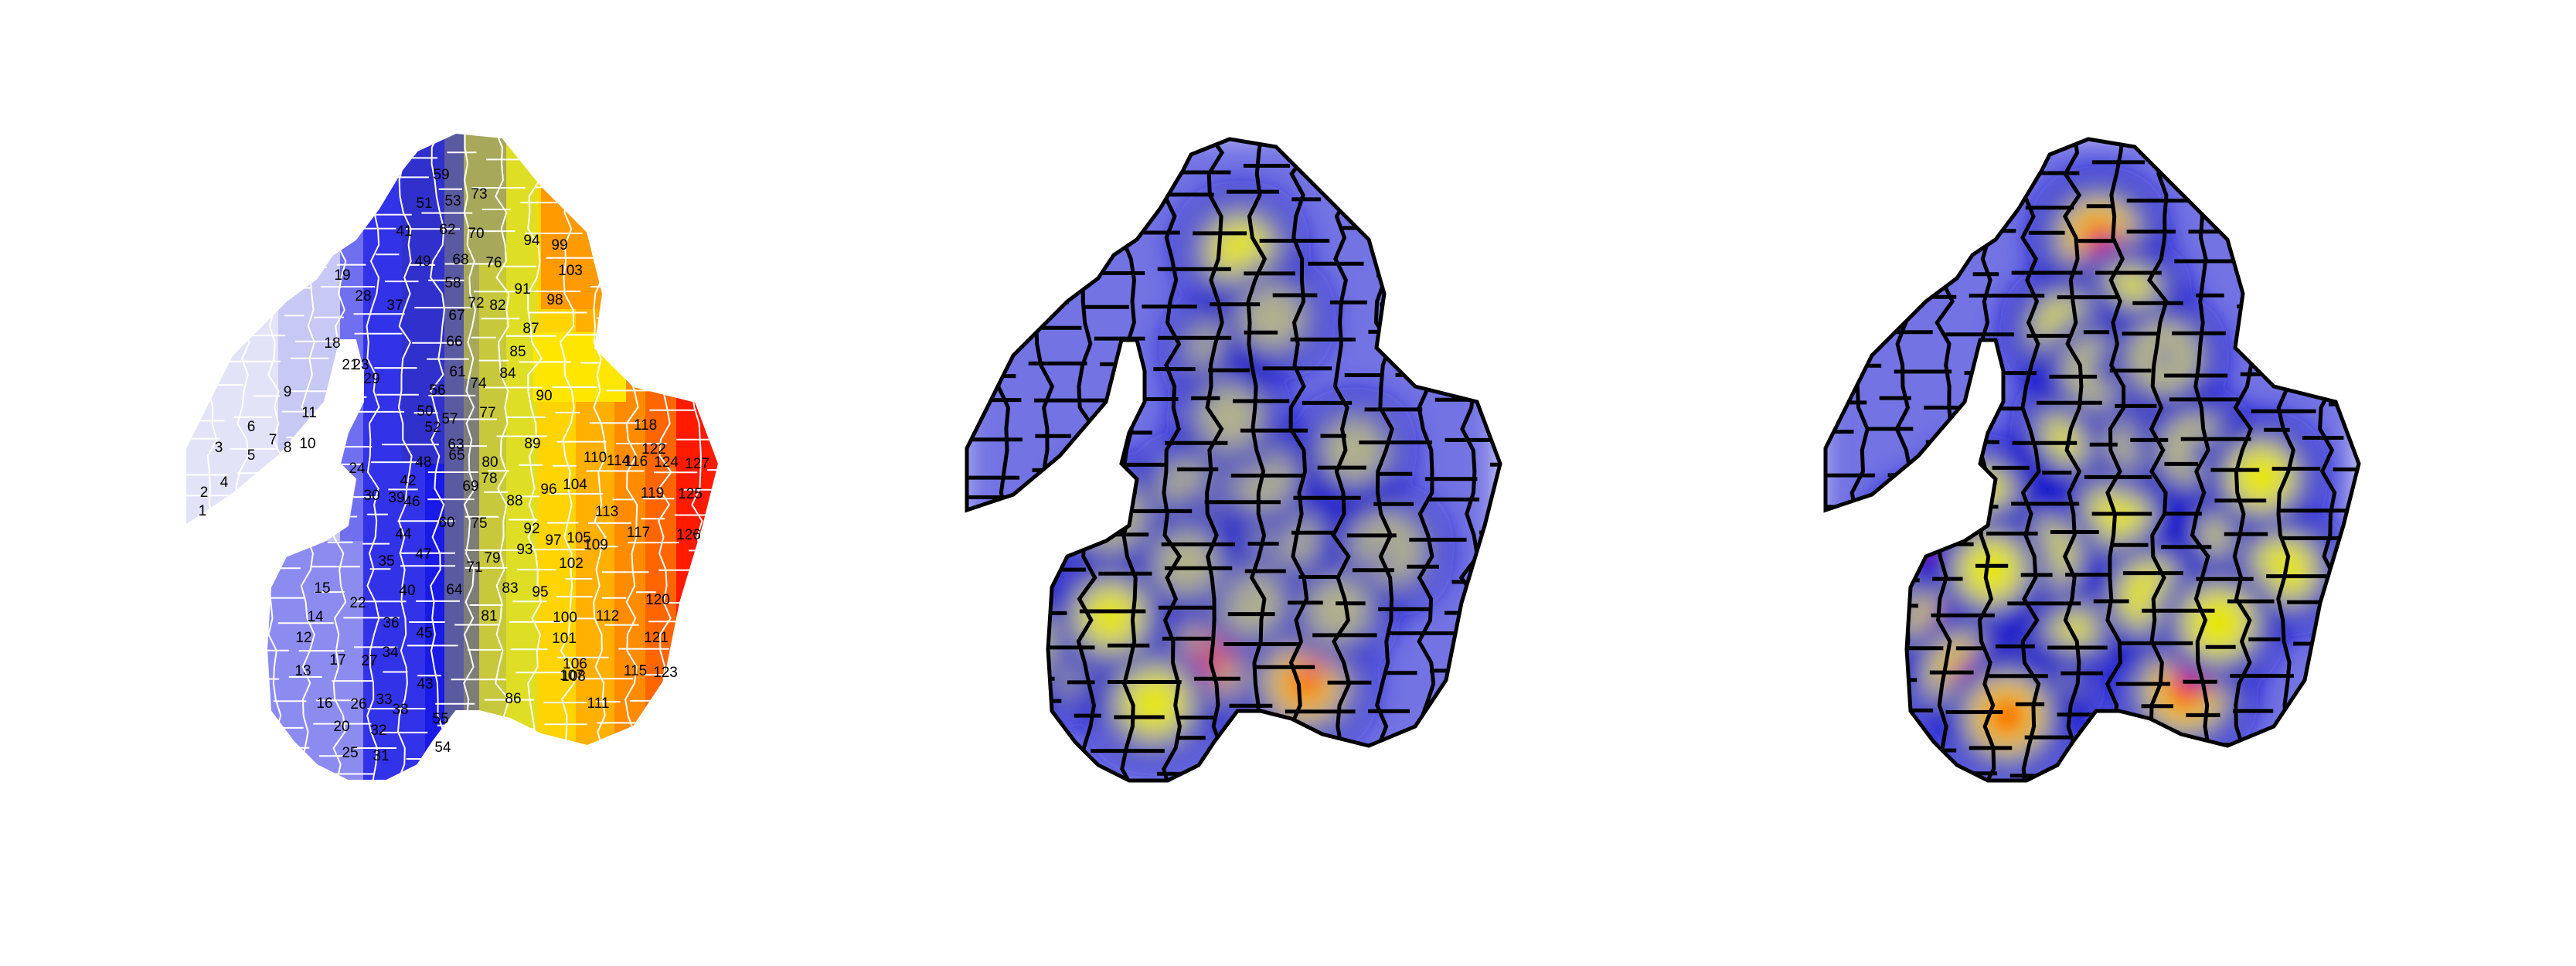 Image resolution: width=2576 pixels, height=966 pixels. What do you see at coordinates (573, 677) in the screenshot?
I see `region-label-108: 108` at bounding box center [573, 677].